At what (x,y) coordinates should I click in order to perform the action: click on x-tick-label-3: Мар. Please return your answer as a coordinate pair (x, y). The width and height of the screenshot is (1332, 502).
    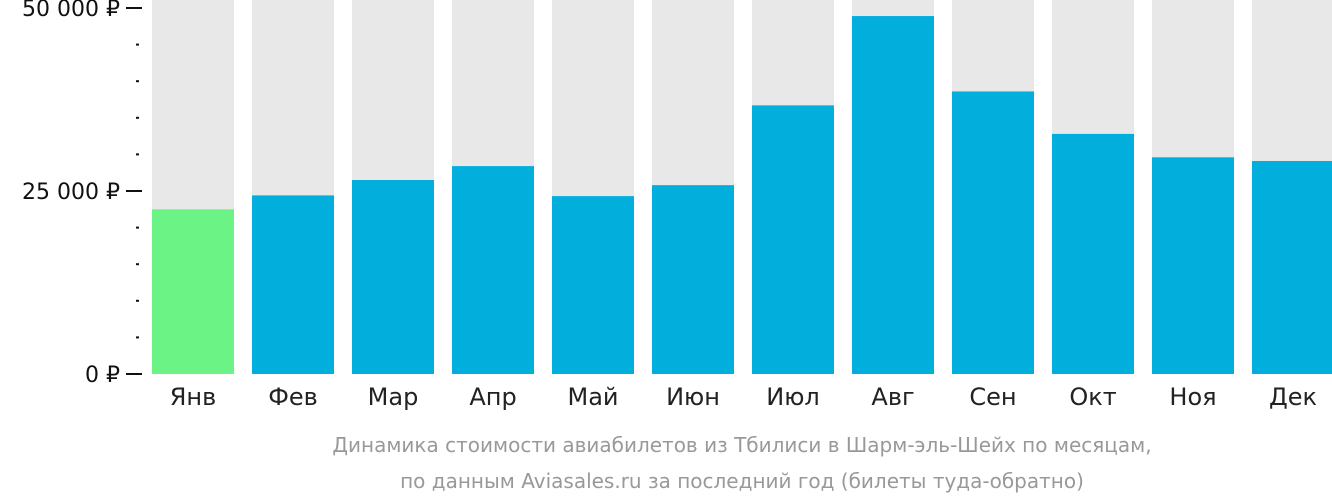
    Looking at the image, I should click on (393, 397).